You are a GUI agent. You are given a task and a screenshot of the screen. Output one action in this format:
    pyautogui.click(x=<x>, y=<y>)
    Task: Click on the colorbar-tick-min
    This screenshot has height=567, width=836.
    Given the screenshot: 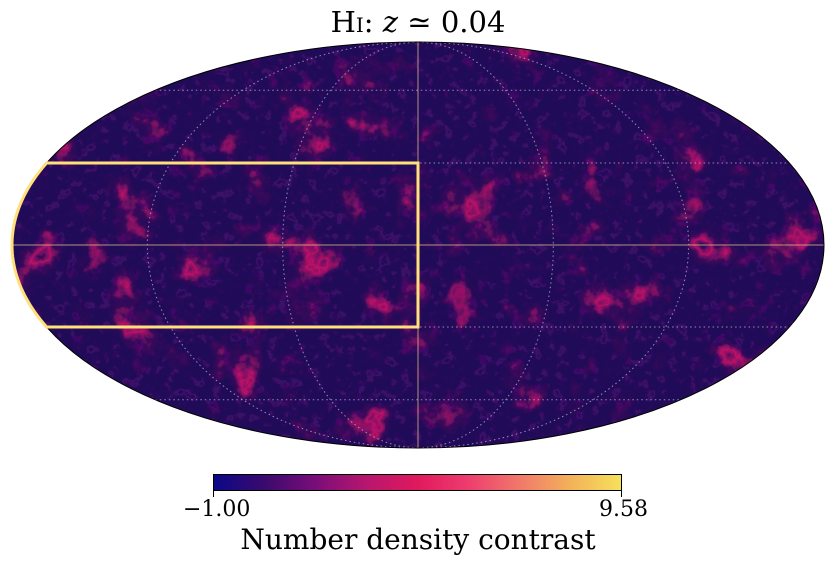 What is the action you would take?
    pyautogui.click(x=213, y=494)
    